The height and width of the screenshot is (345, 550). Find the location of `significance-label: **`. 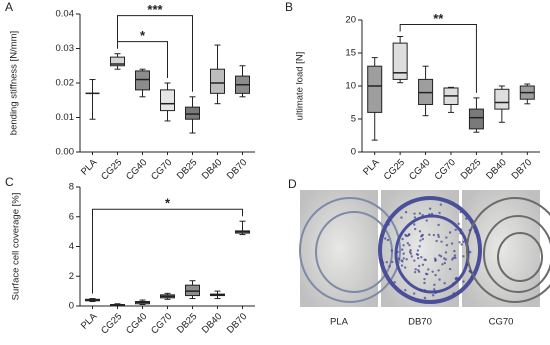

significance-label: ** is located at coordinates (438, 18).